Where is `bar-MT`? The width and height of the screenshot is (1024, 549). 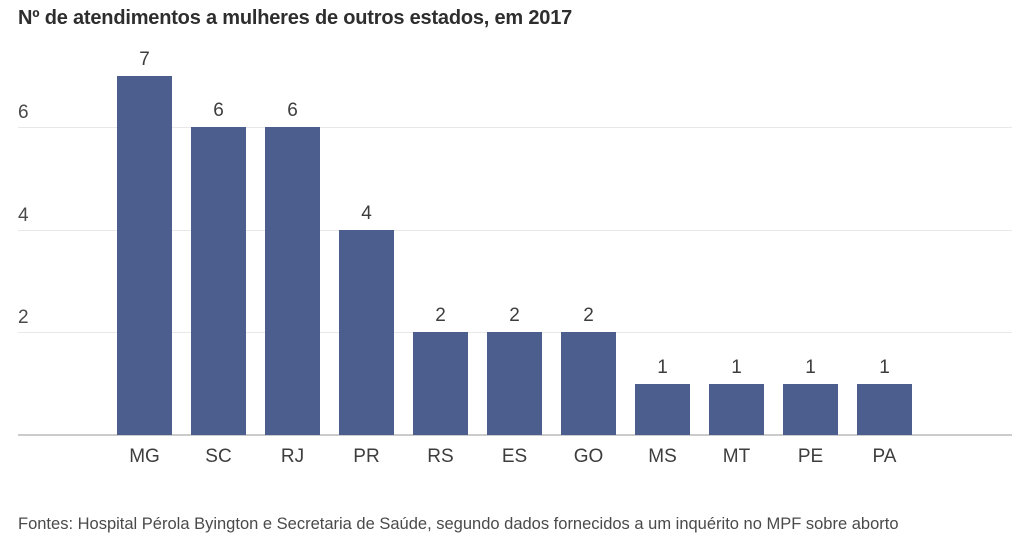
bar-MT is located at coordinates (736, 409).